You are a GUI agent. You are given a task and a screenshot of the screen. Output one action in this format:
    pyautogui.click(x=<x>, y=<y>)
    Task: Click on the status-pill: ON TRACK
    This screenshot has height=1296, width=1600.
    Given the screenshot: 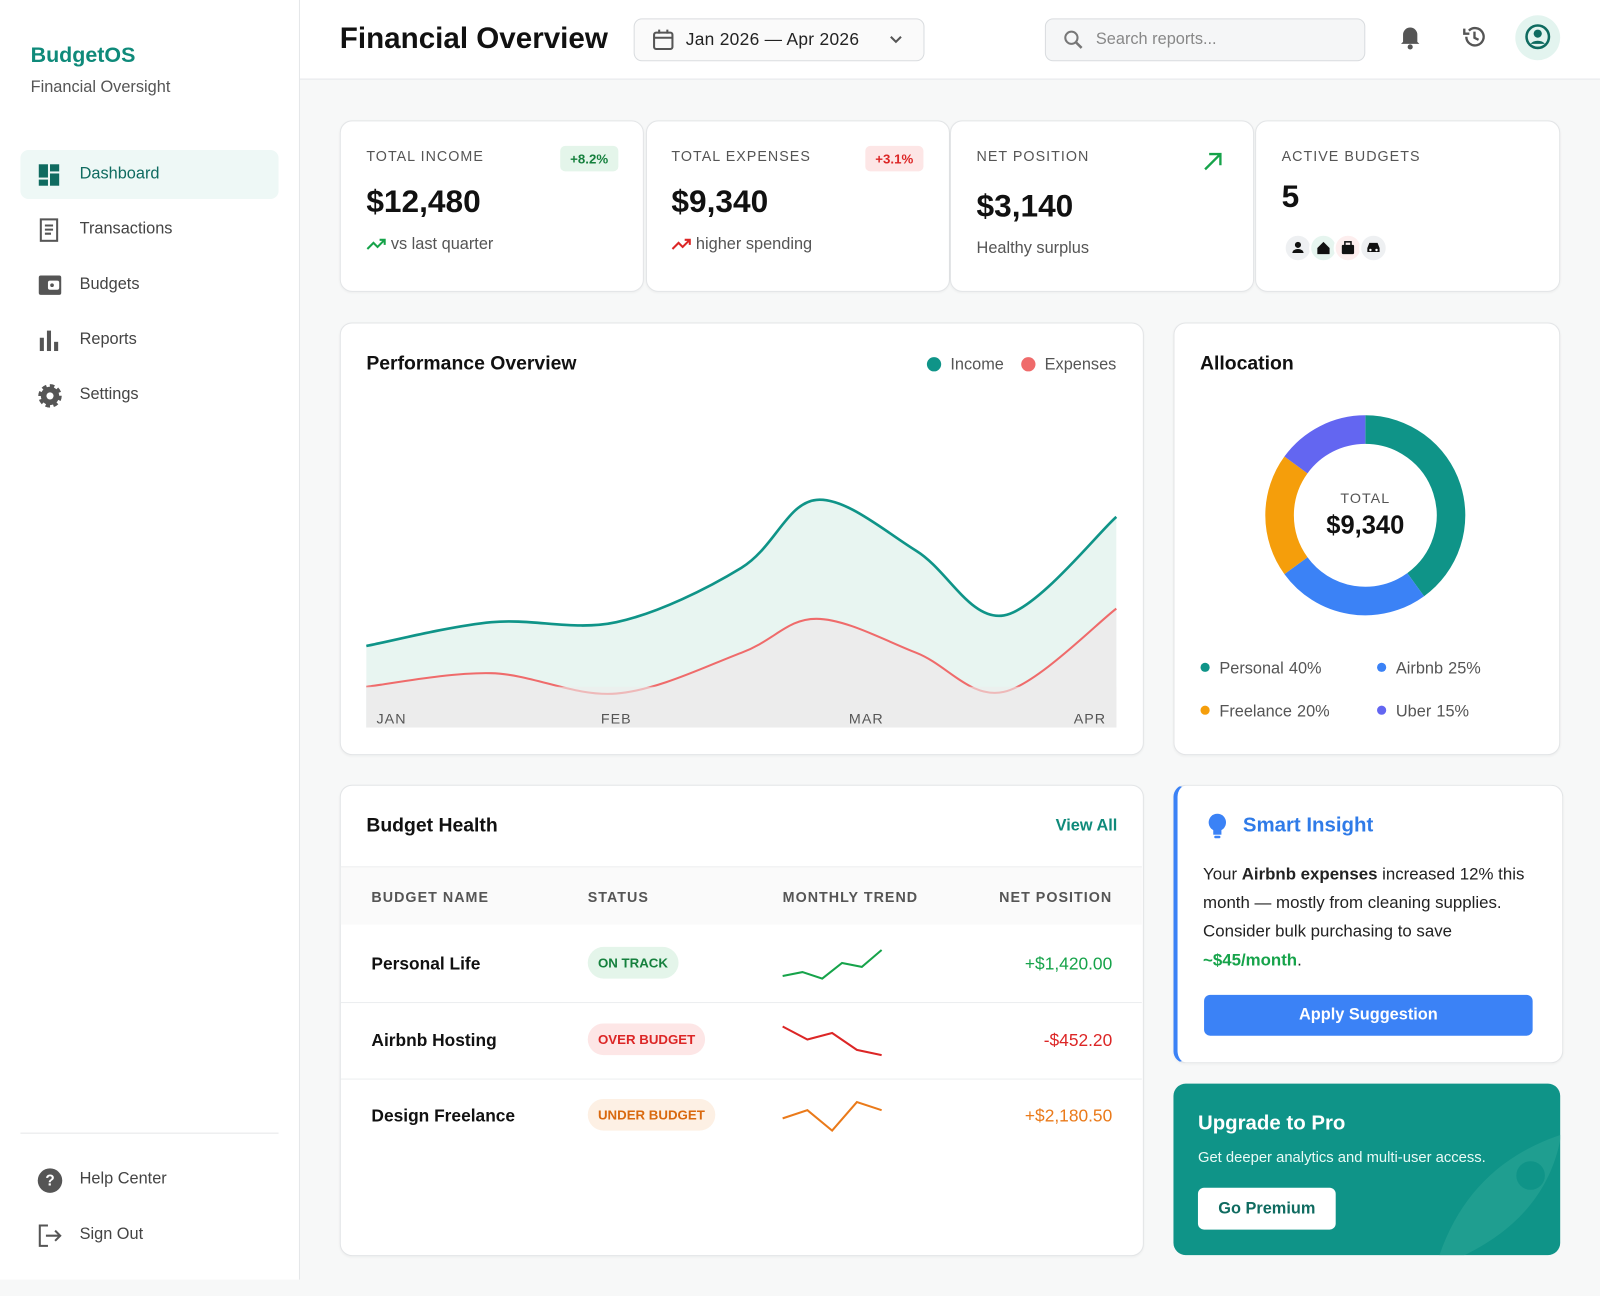 What is the action you would take?
    pyautogui.click(x=633, y=962)
    